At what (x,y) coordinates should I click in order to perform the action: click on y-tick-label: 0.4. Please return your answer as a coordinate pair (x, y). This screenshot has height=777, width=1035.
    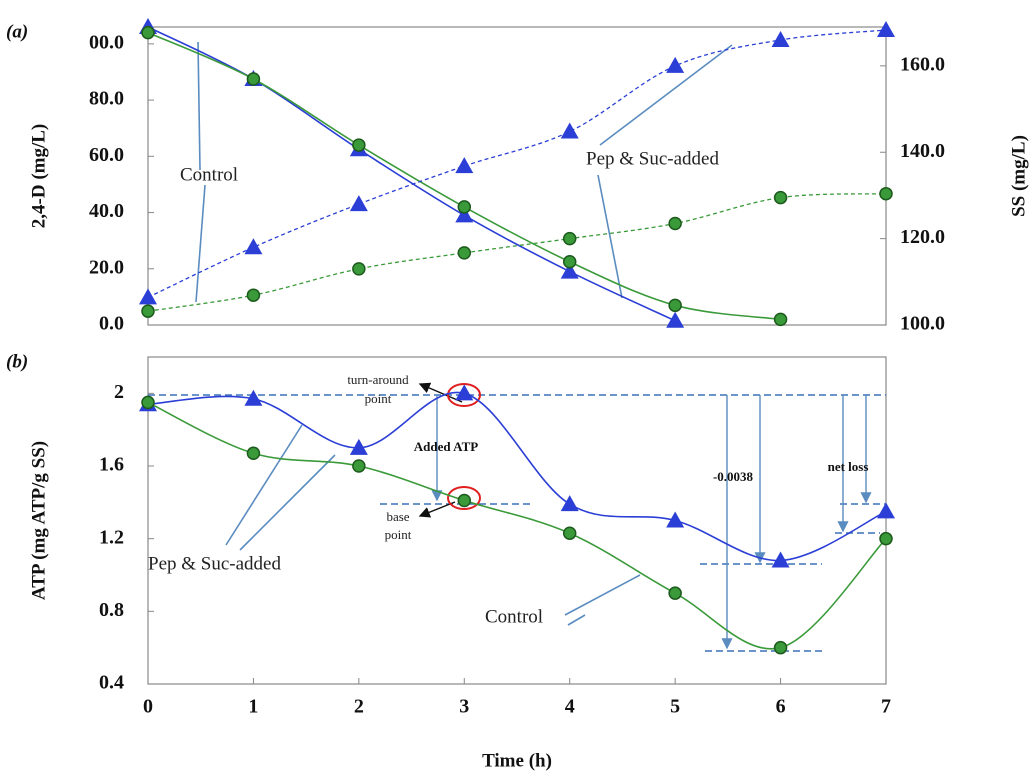
    Looking at the image, I should click on (111, 683).